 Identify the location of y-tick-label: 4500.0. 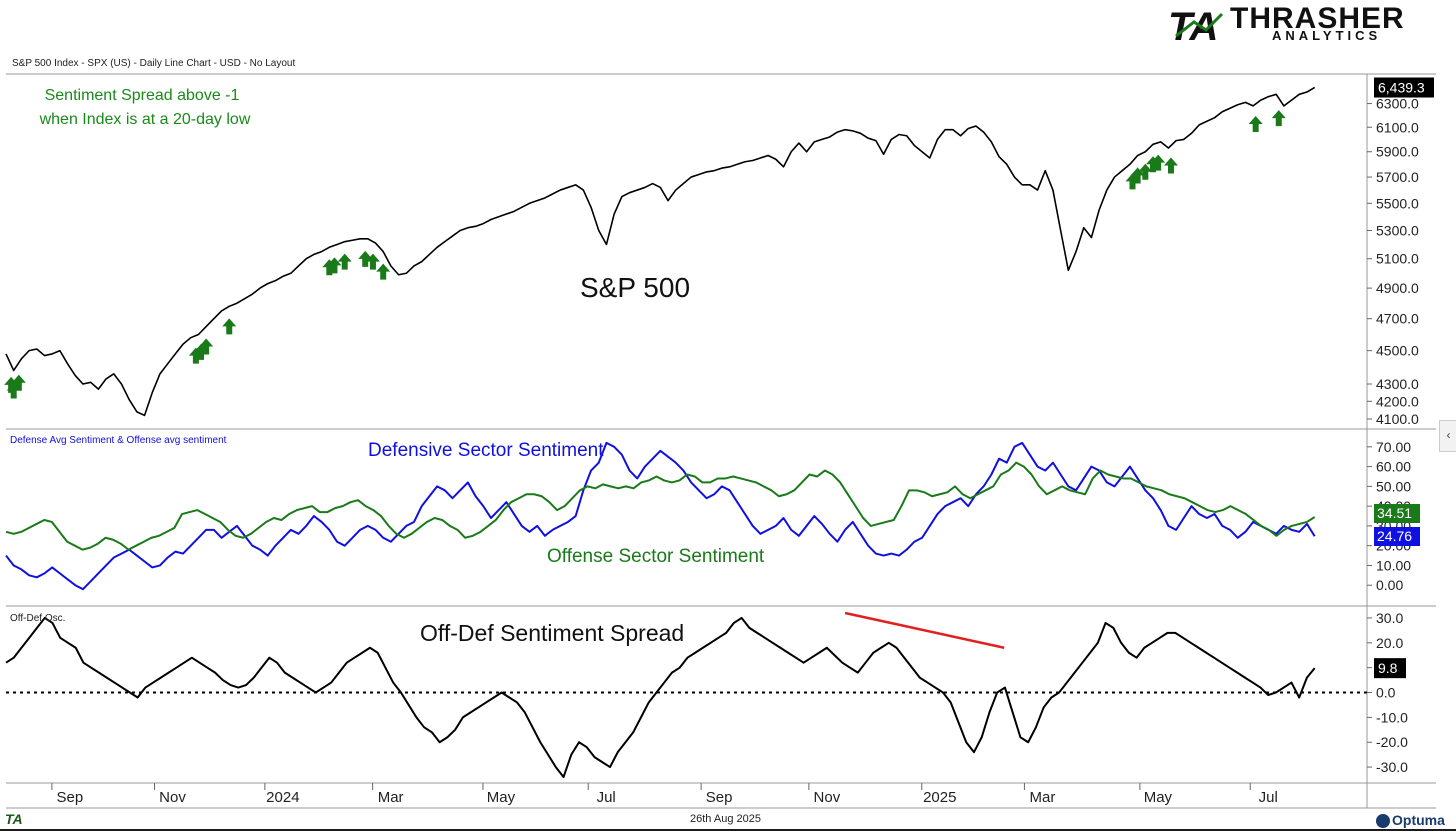
(1397, 351).